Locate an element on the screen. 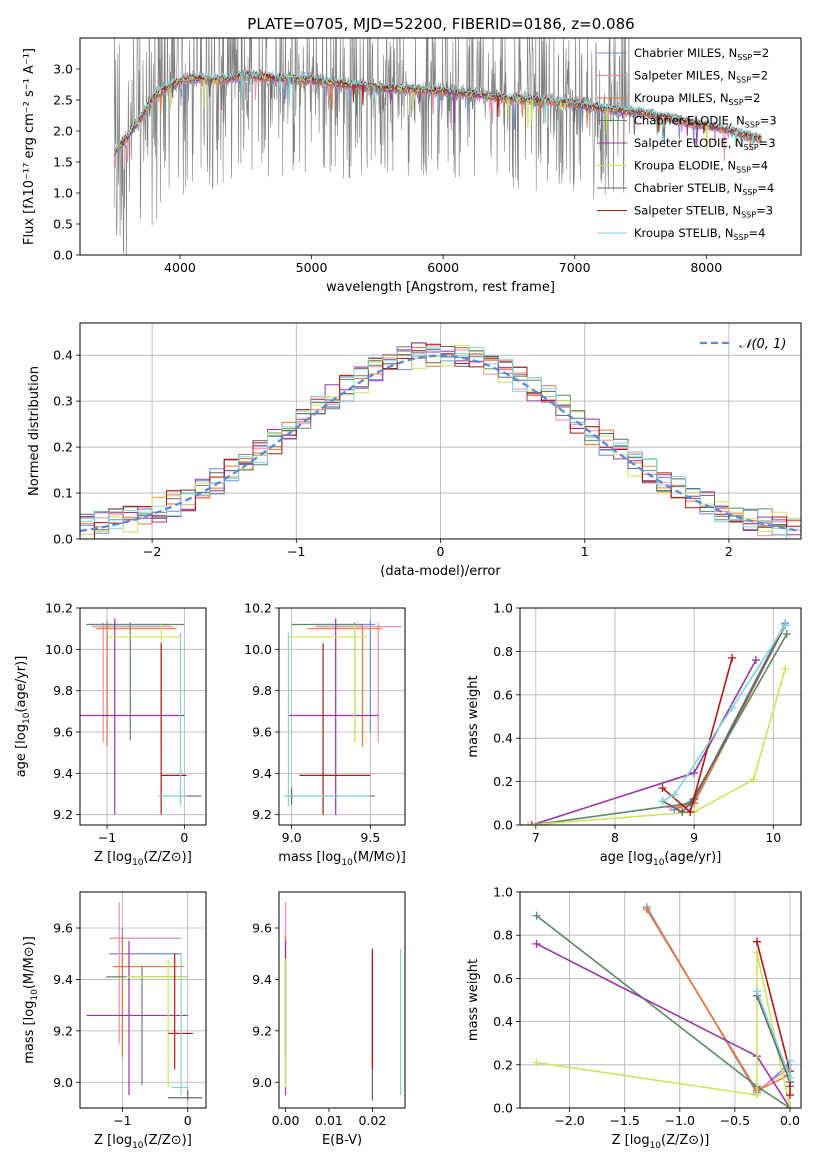 The width and height of the screenshot is (819, 1170). ticks: −1 0 9.2 9.4 9.6 9.8 10.0 10.2 is located at coordinates (116, 723).